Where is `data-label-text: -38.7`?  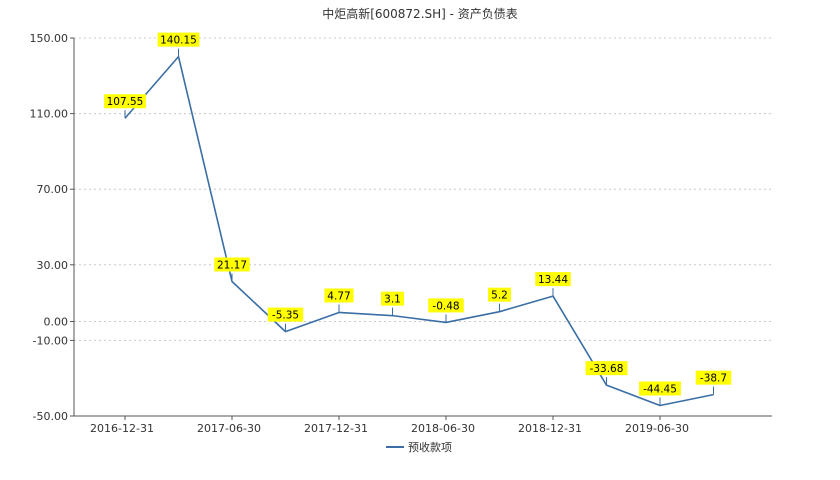 data-label-text: -38.7 is located at coordinates (713, 379).